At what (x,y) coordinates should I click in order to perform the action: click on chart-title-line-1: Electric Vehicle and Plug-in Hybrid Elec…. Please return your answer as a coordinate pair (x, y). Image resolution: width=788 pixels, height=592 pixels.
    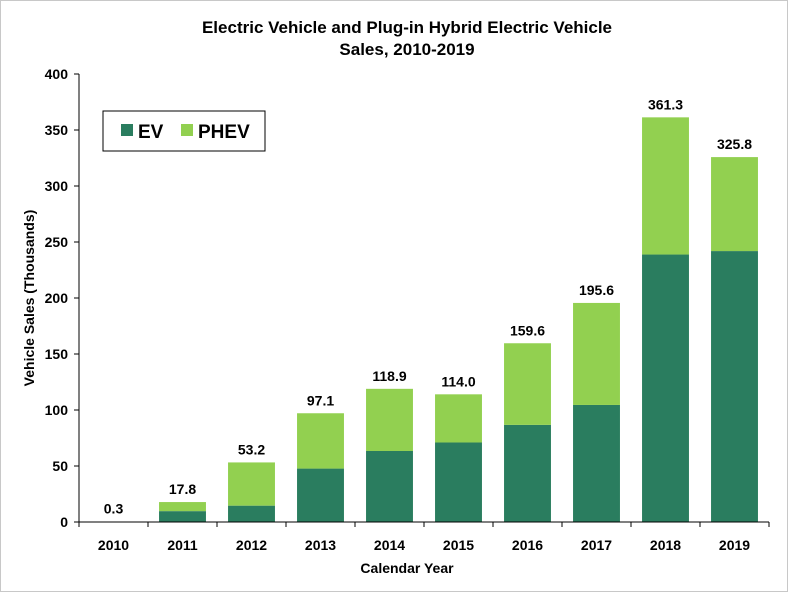
    Looking at the image, I should click on (407, 27).